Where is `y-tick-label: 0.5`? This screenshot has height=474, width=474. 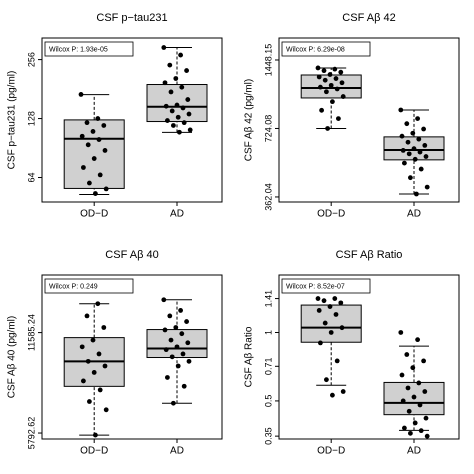 y-tick-label: 0.5 is located at coordinates (268, 401).